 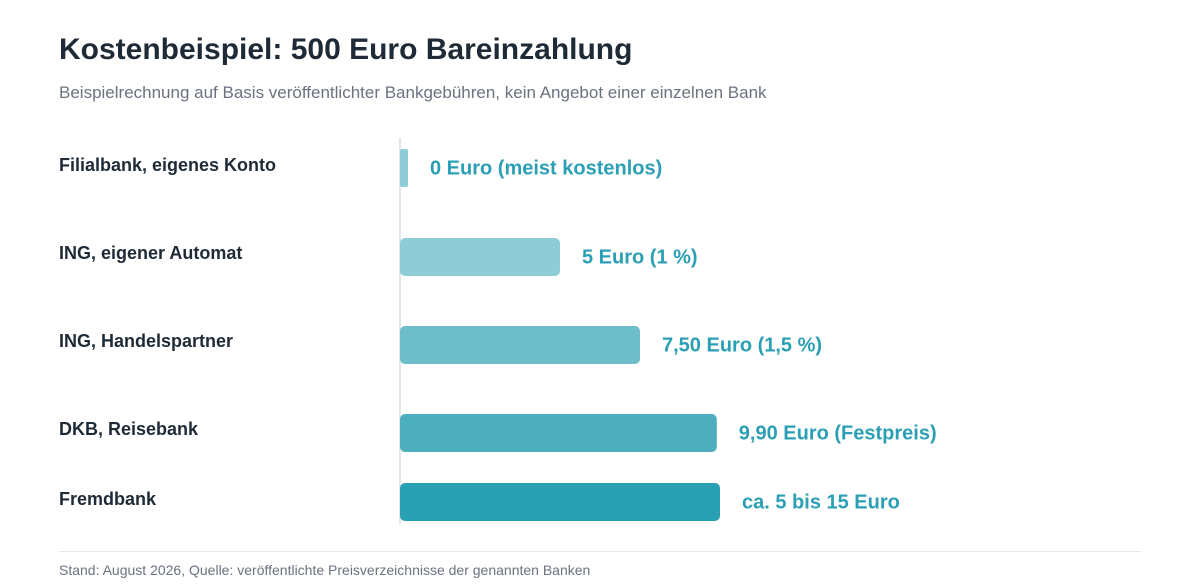 I want to click on category-label: Filialbank, eigenes Konto, so click(x=167, y=165).